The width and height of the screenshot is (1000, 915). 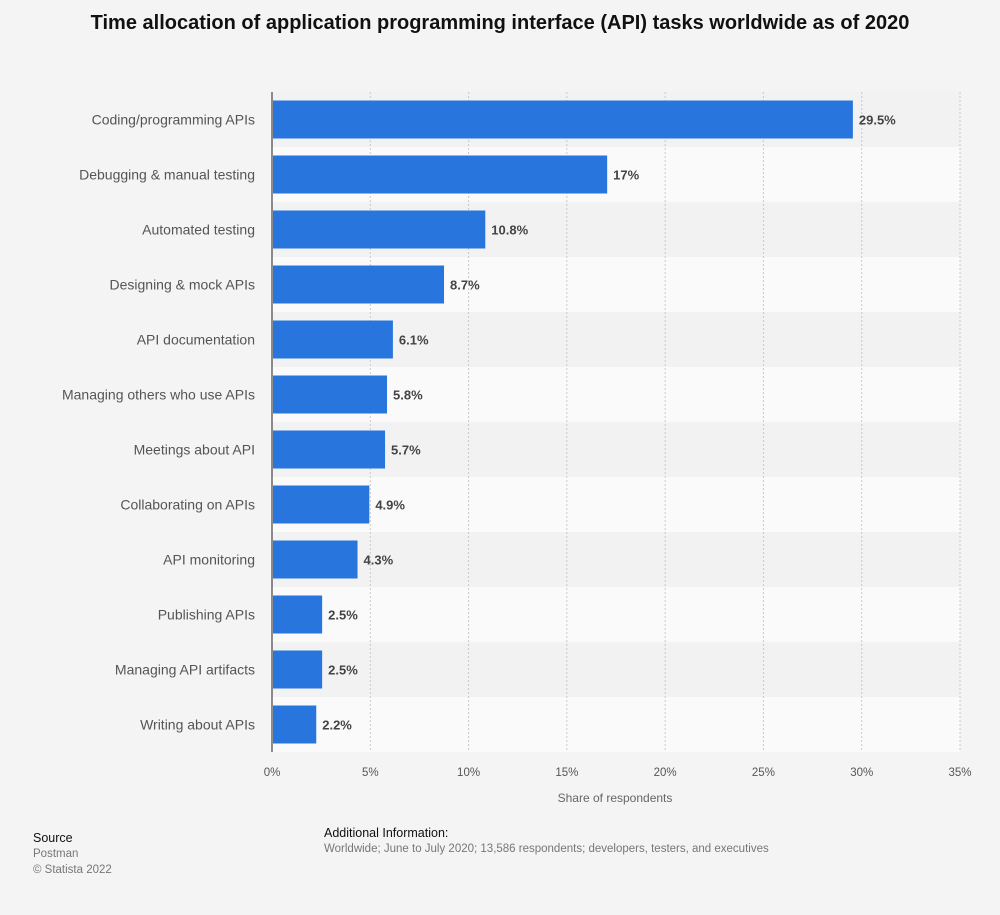 What do you see at coordinates (158, 395) in the screenshot?
I see `category-label: Managing others who use APIs` at bounding box center [158, 395].